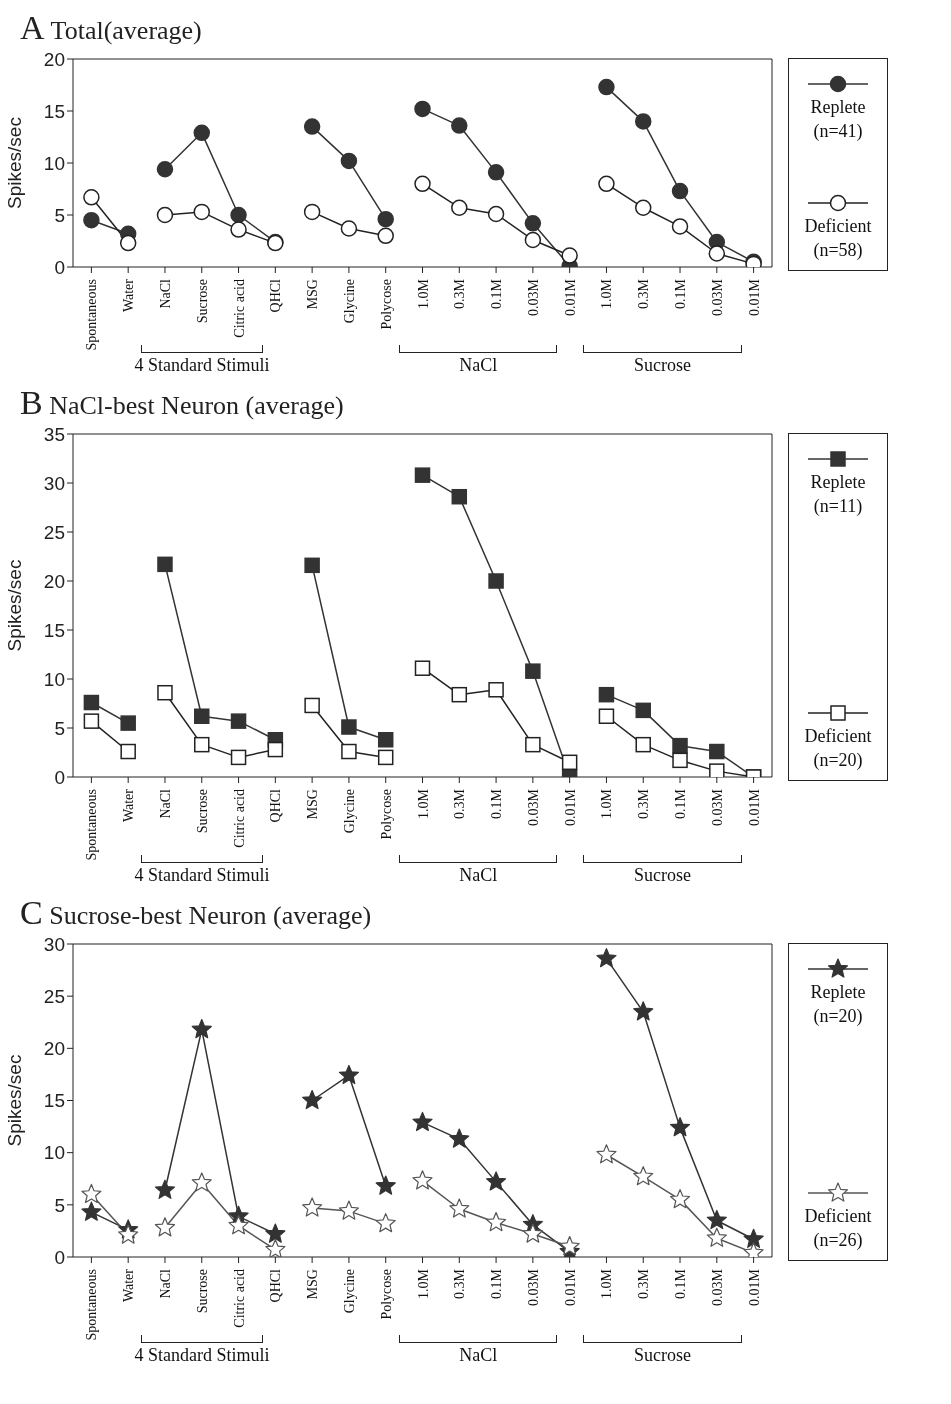  I want to click on legend-label: Replete (n=20), so click(838, 1004).